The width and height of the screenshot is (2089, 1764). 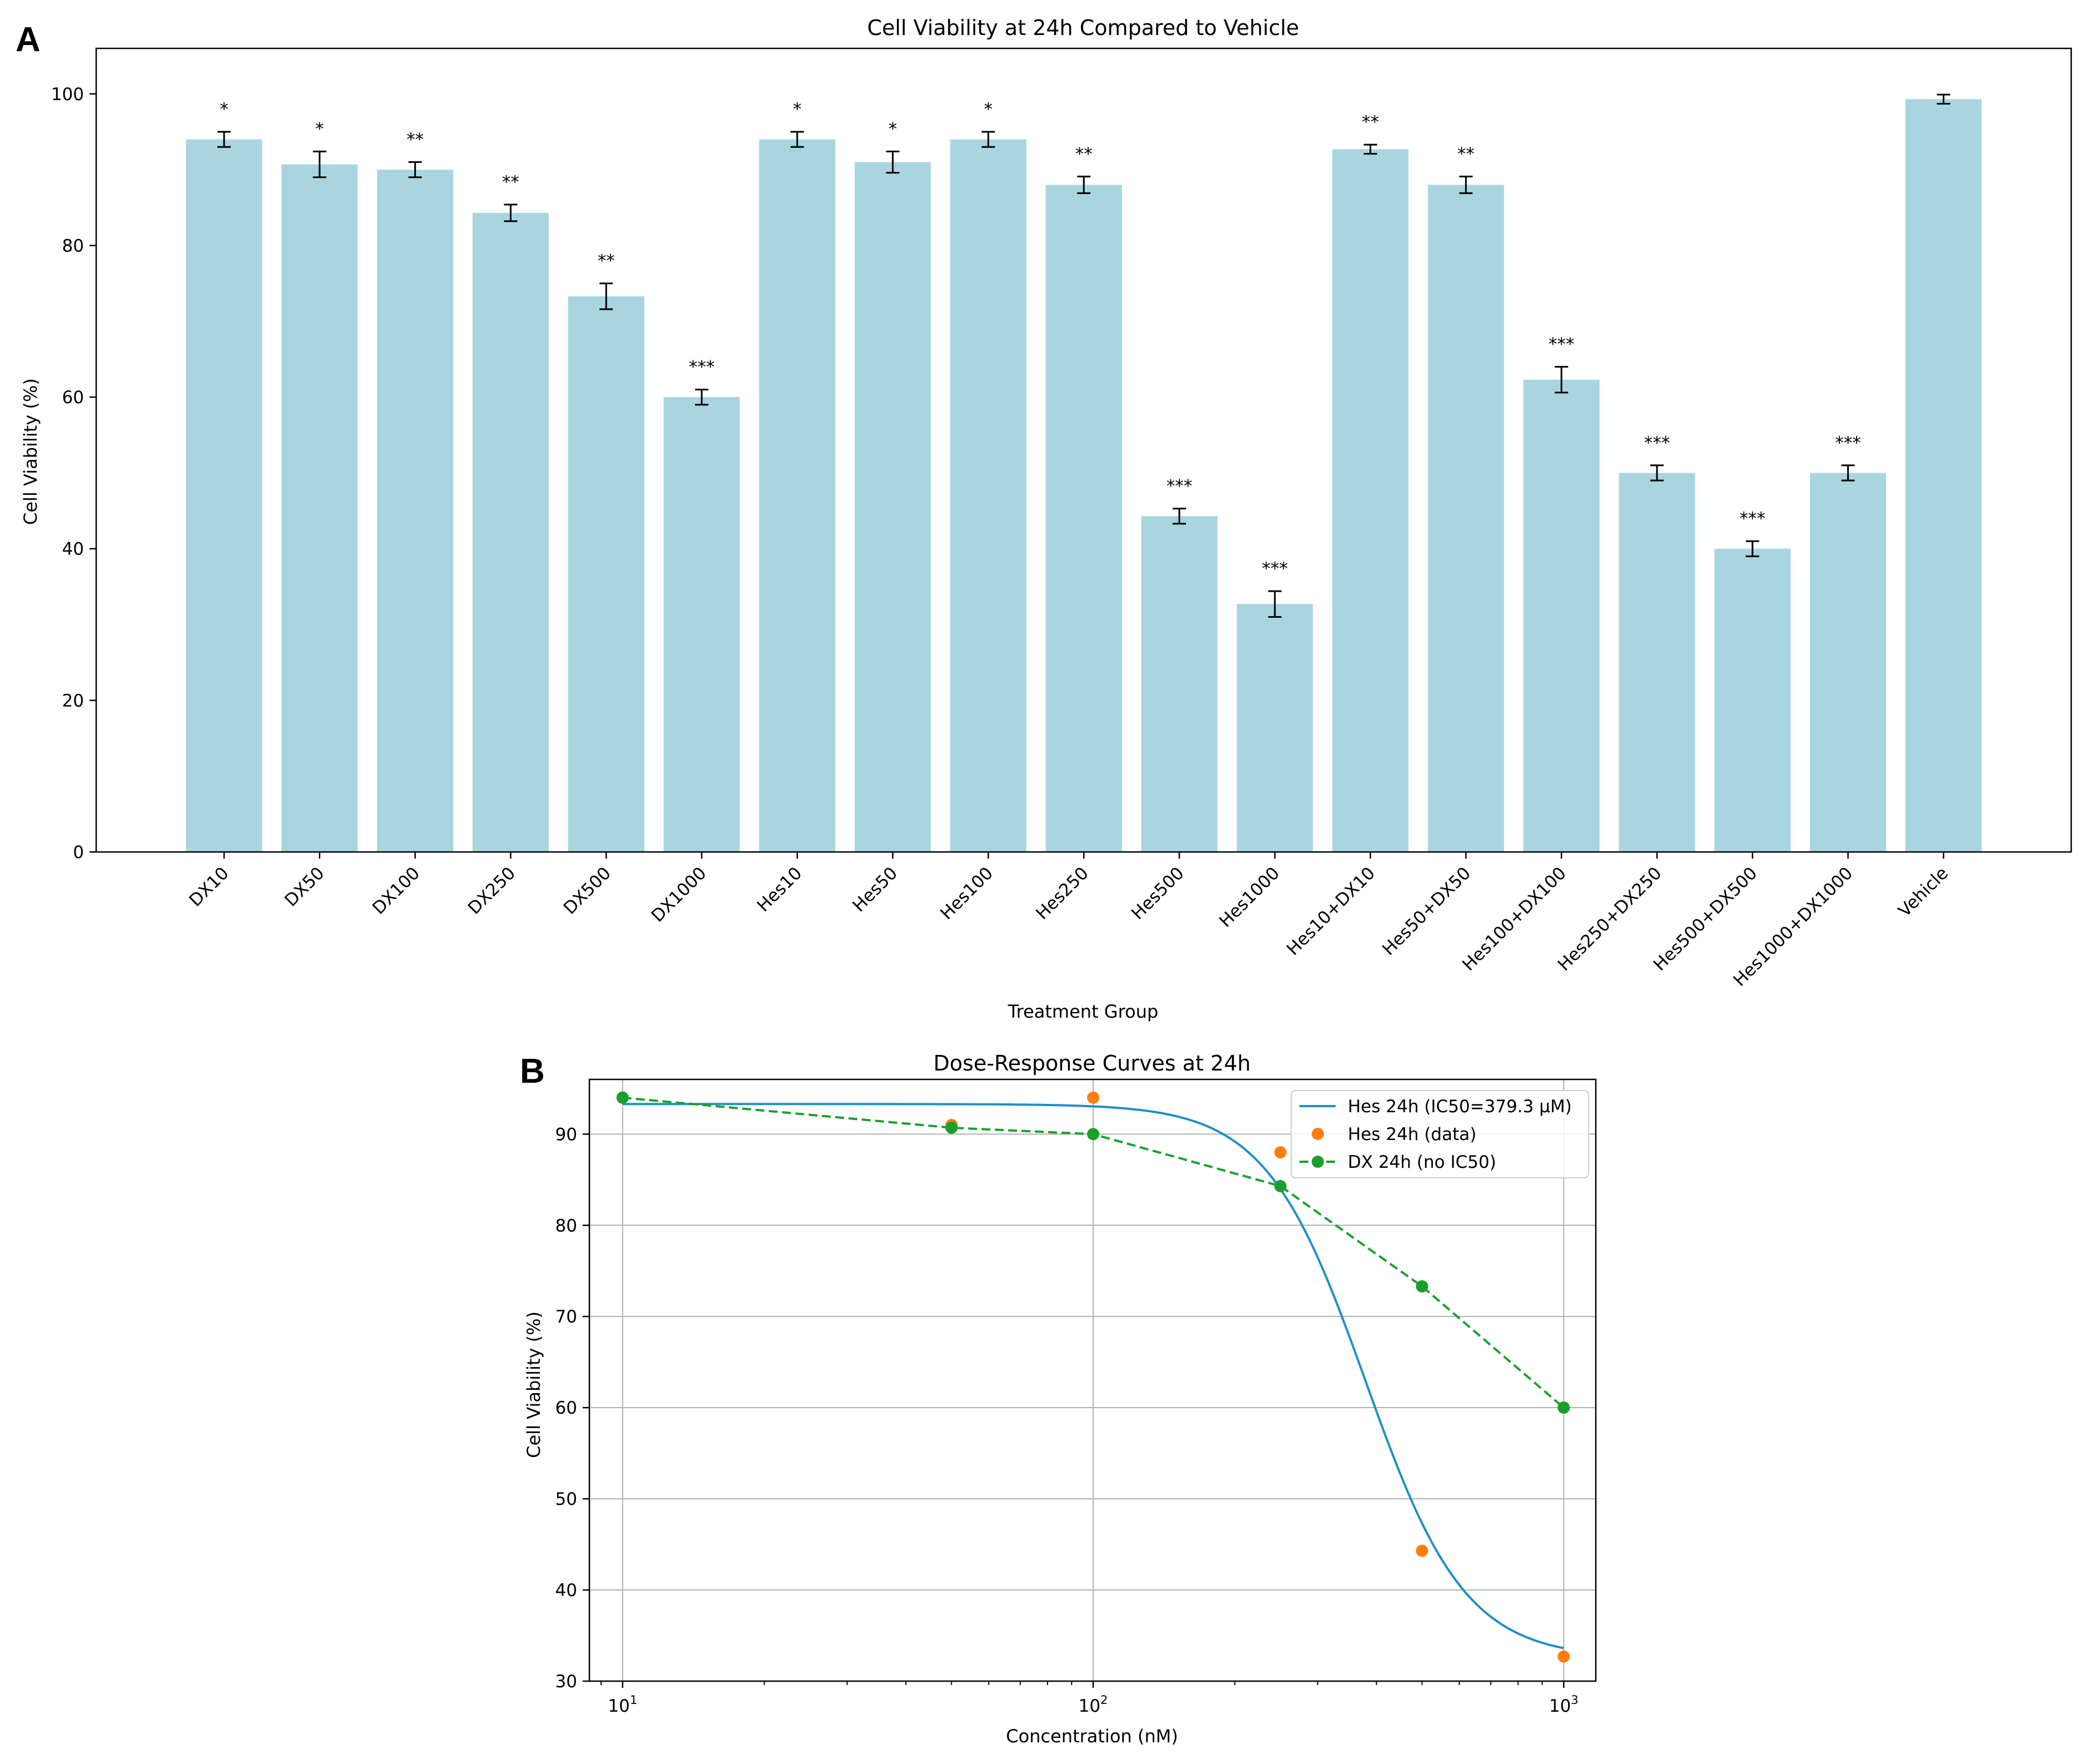 I want to click on x-tick-label: 10², so click(x=1093, y=1704).